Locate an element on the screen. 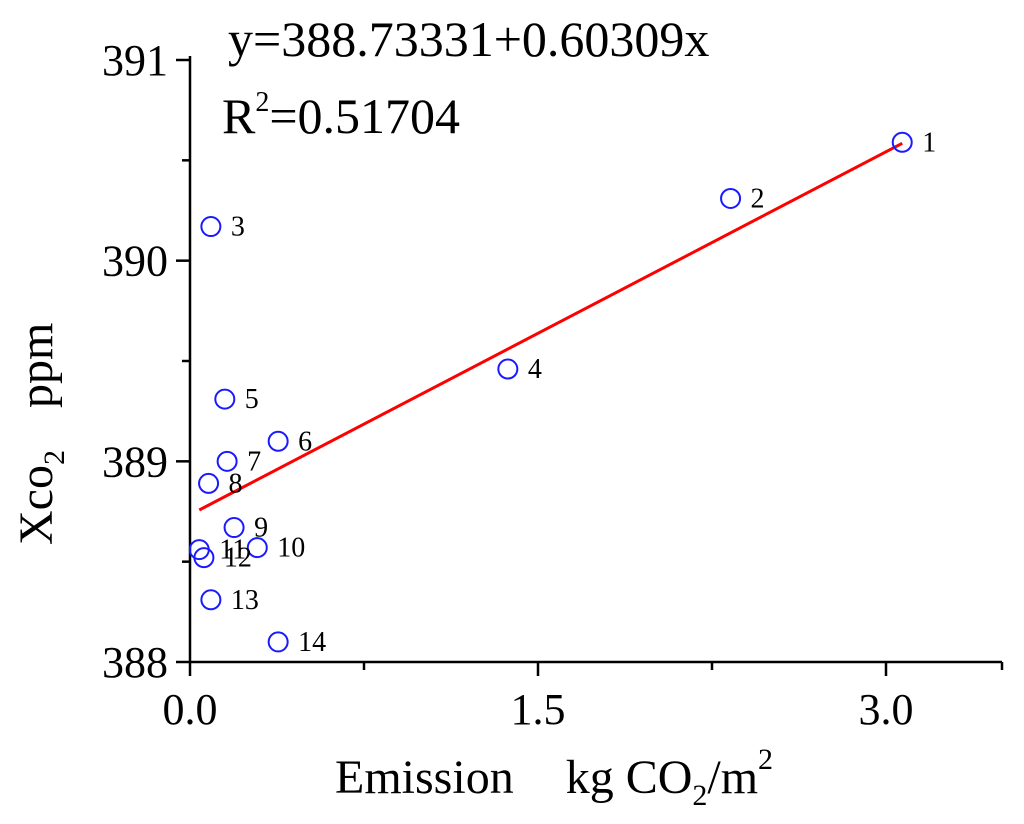 This screenshot has width=1024, height=824. x-axis-title: Emission kg CO2/m2 is located at coordinates (554, 777).